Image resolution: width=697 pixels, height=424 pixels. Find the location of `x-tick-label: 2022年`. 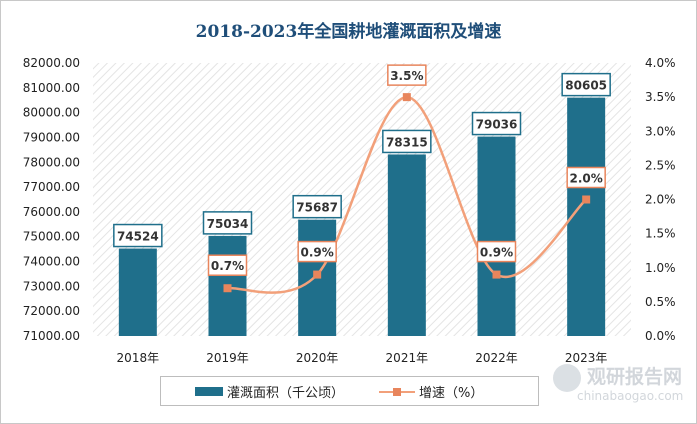

x-tick-label: 2022年 is located at coordinates (496, 358).